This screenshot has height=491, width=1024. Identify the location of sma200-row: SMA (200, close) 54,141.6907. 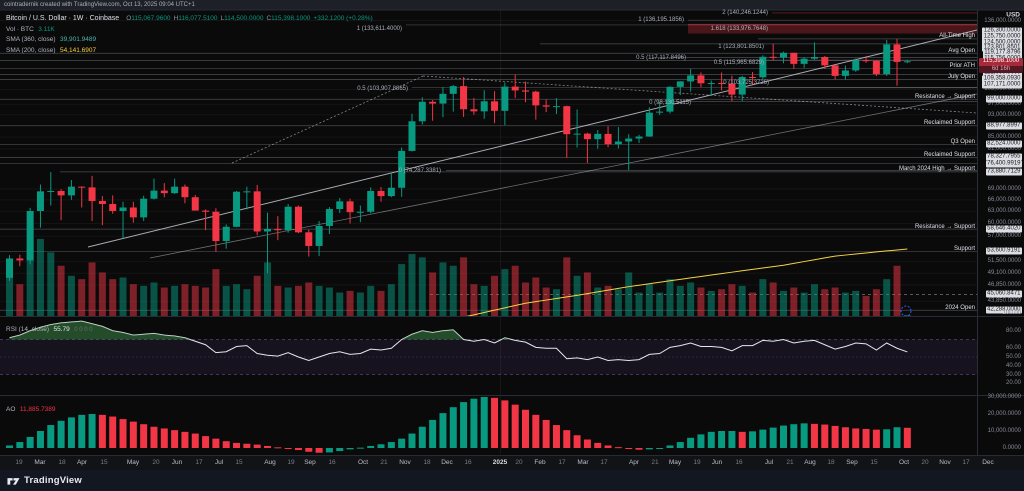
(189, 49).